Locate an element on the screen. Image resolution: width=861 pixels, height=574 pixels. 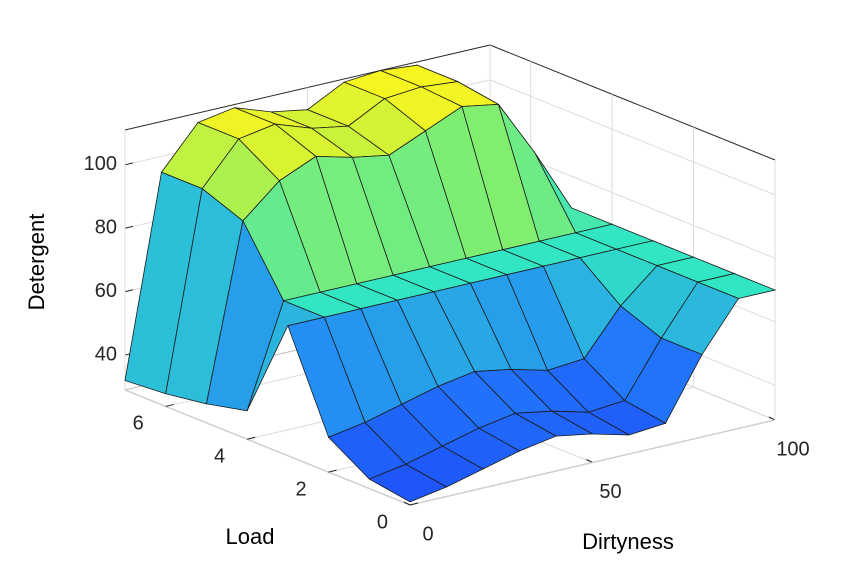
y-tick-label: 2 is located at coordinates (300, 489).